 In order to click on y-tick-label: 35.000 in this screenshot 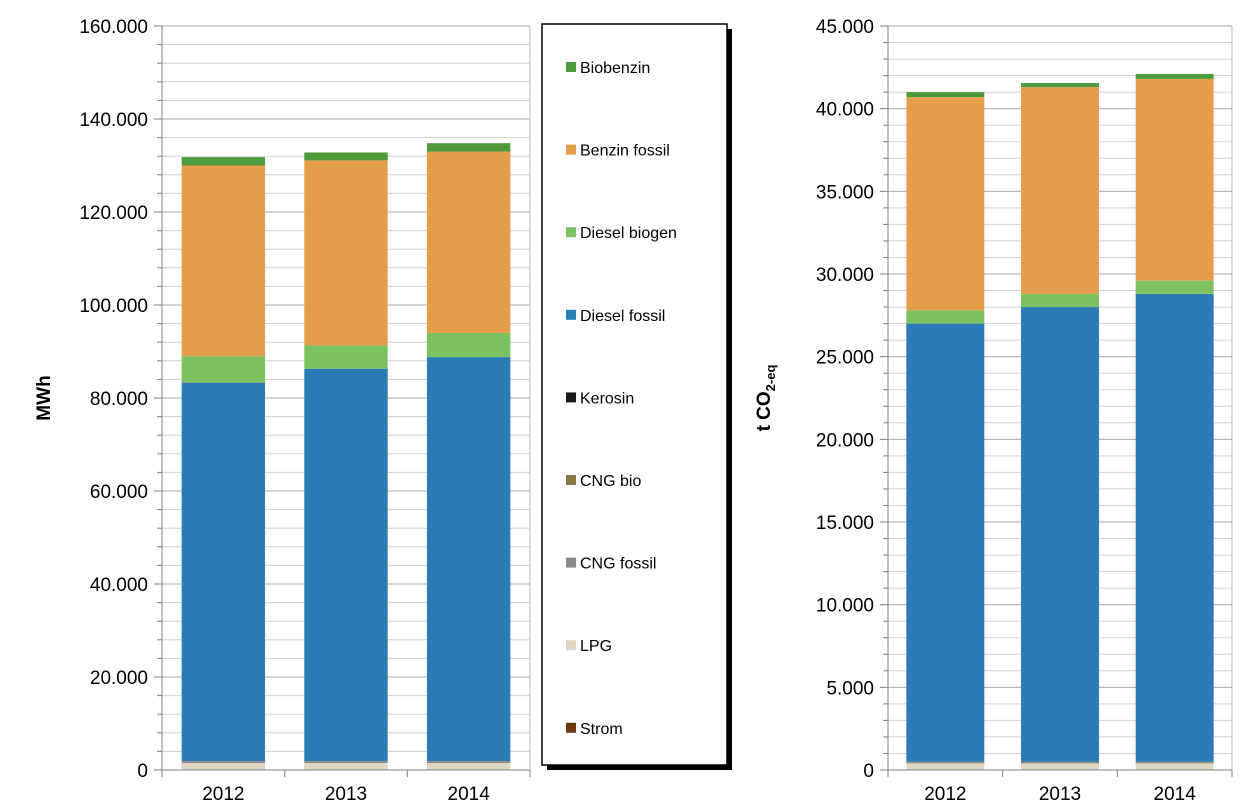, I will do `click(845, 192)`.